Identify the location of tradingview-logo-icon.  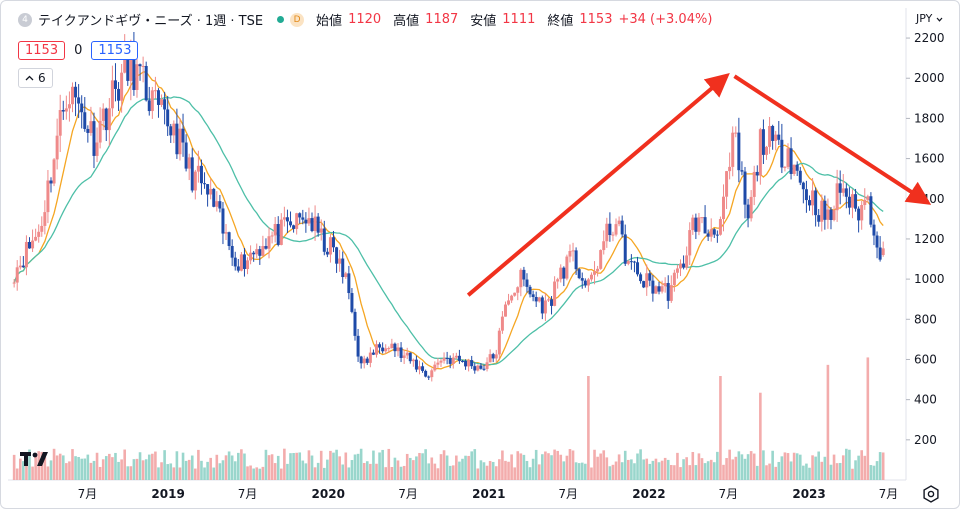
(35, 459).